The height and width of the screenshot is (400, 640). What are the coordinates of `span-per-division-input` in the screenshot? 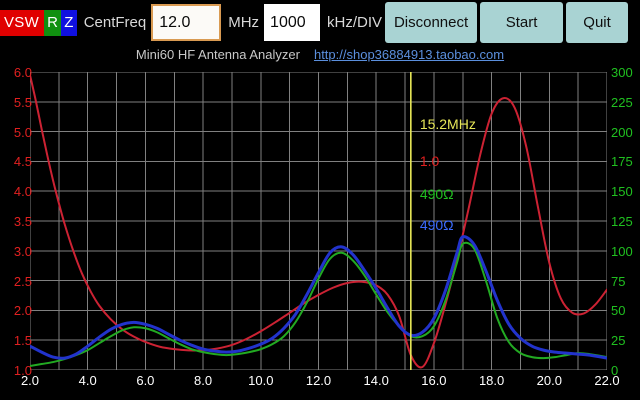 It's located at (292, 22).